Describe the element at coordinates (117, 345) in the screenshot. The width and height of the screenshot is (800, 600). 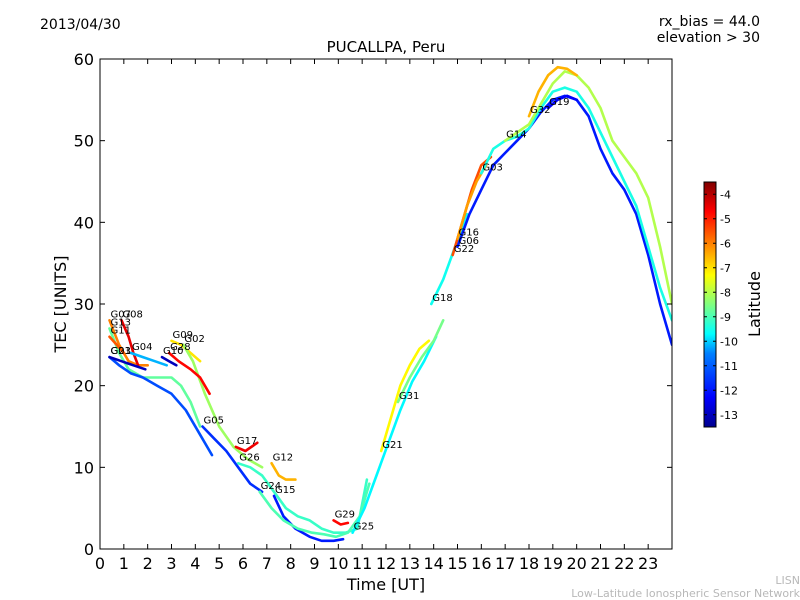
I see `series-line-g11` at that location.